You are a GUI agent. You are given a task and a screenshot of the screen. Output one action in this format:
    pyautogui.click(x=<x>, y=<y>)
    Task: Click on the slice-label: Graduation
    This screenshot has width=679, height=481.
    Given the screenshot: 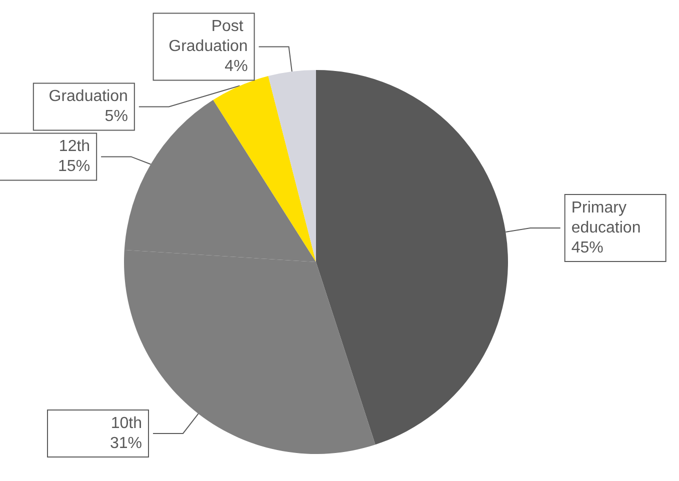 What is the action you would take?
    pyautogui.click(x=88, y=97)
    